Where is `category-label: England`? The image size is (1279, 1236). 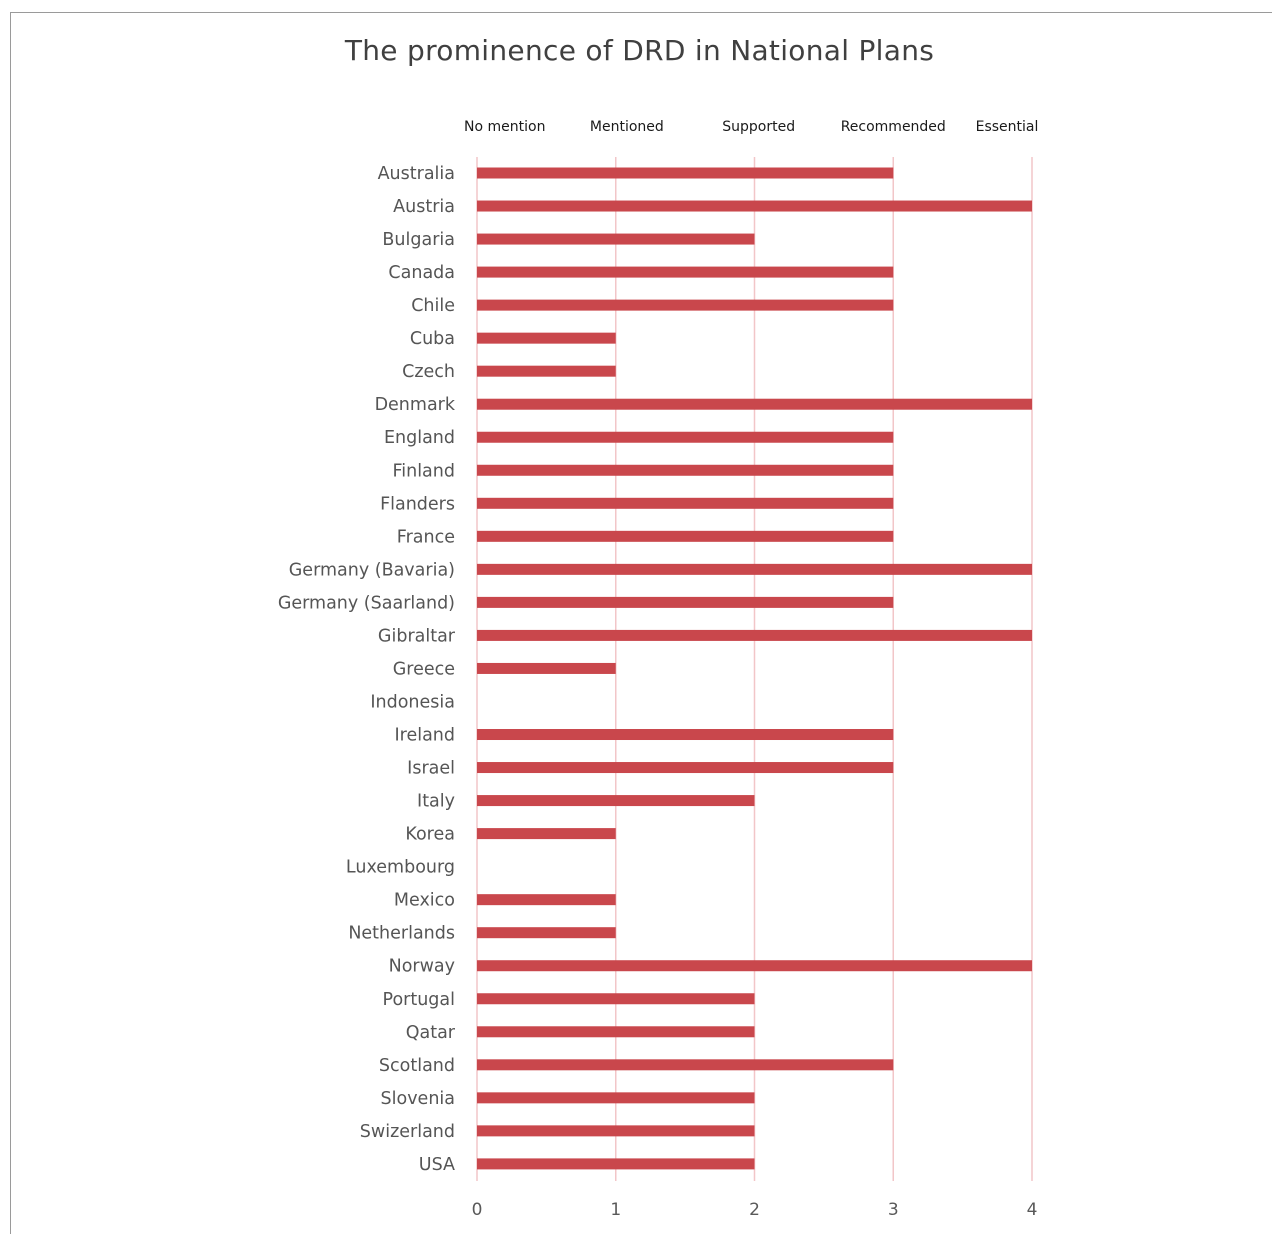 category-label: England is located at coordinates (419, 438).